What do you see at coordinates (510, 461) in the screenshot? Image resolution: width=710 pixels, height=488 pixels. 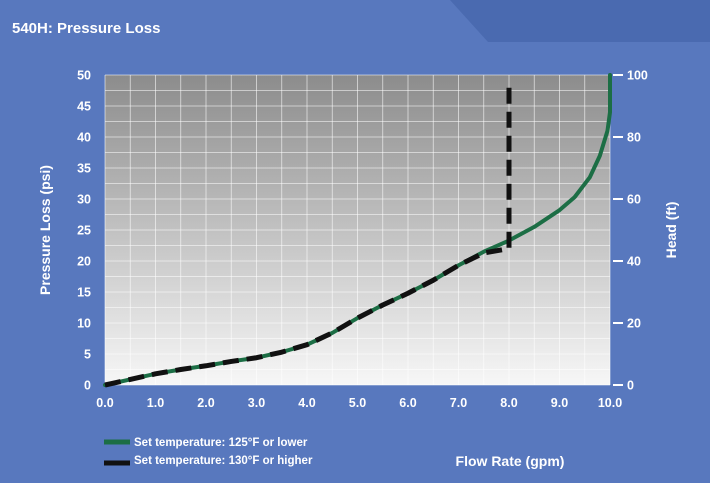 I see `x-axis-label: Flow Rate (gpm)` at bounding box center [510, 461].